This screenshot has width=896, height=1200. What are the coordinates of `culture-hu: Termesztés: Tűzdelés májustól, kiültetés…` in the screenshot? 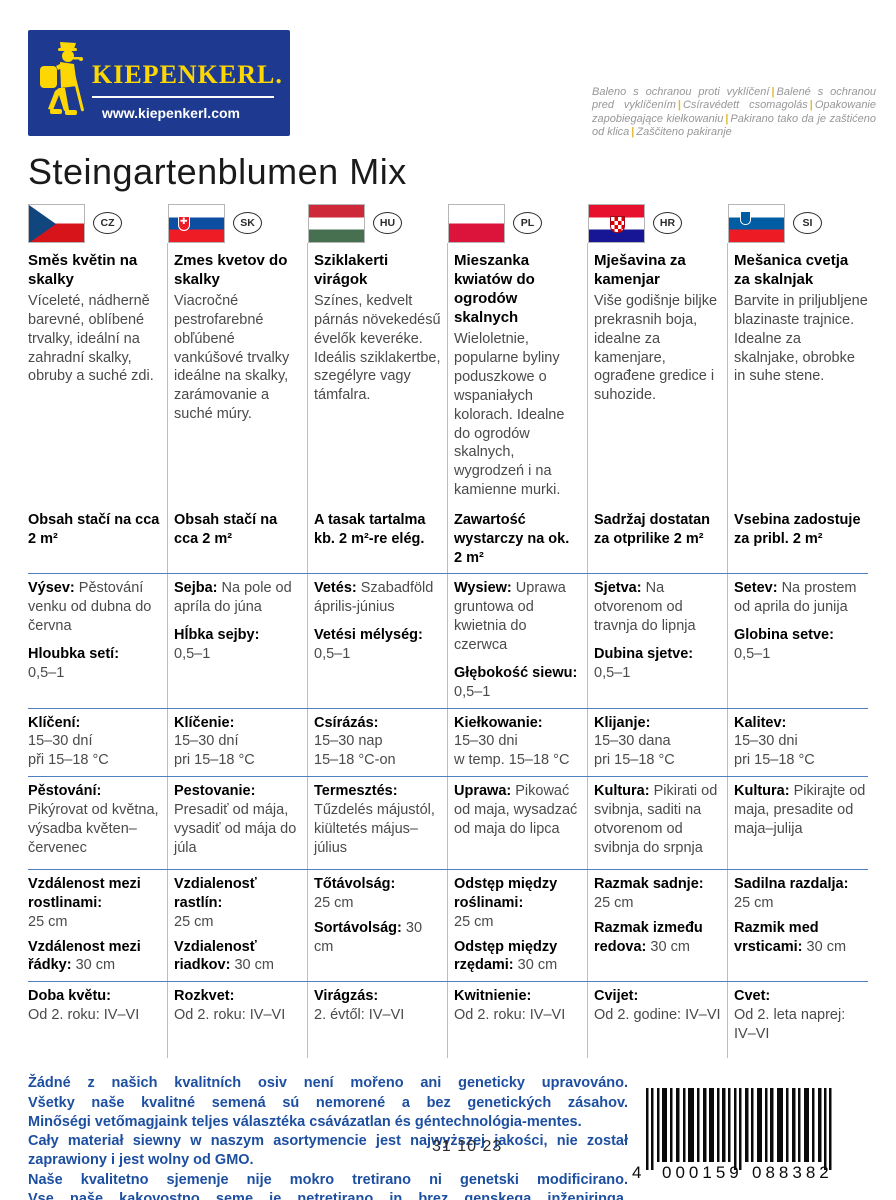 It's located at (378, 823).